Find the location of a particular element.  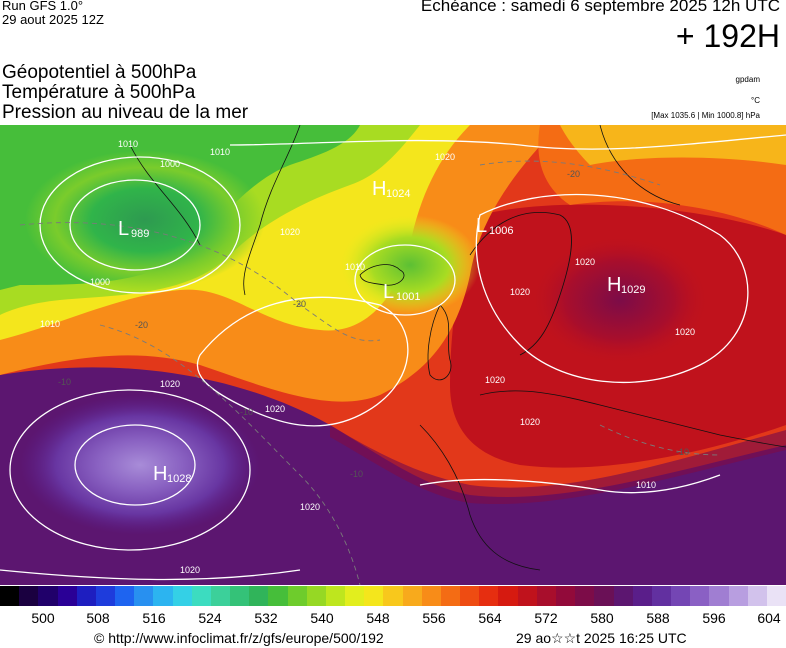

scale-tick: 516 is located at coordinates (154, 618).